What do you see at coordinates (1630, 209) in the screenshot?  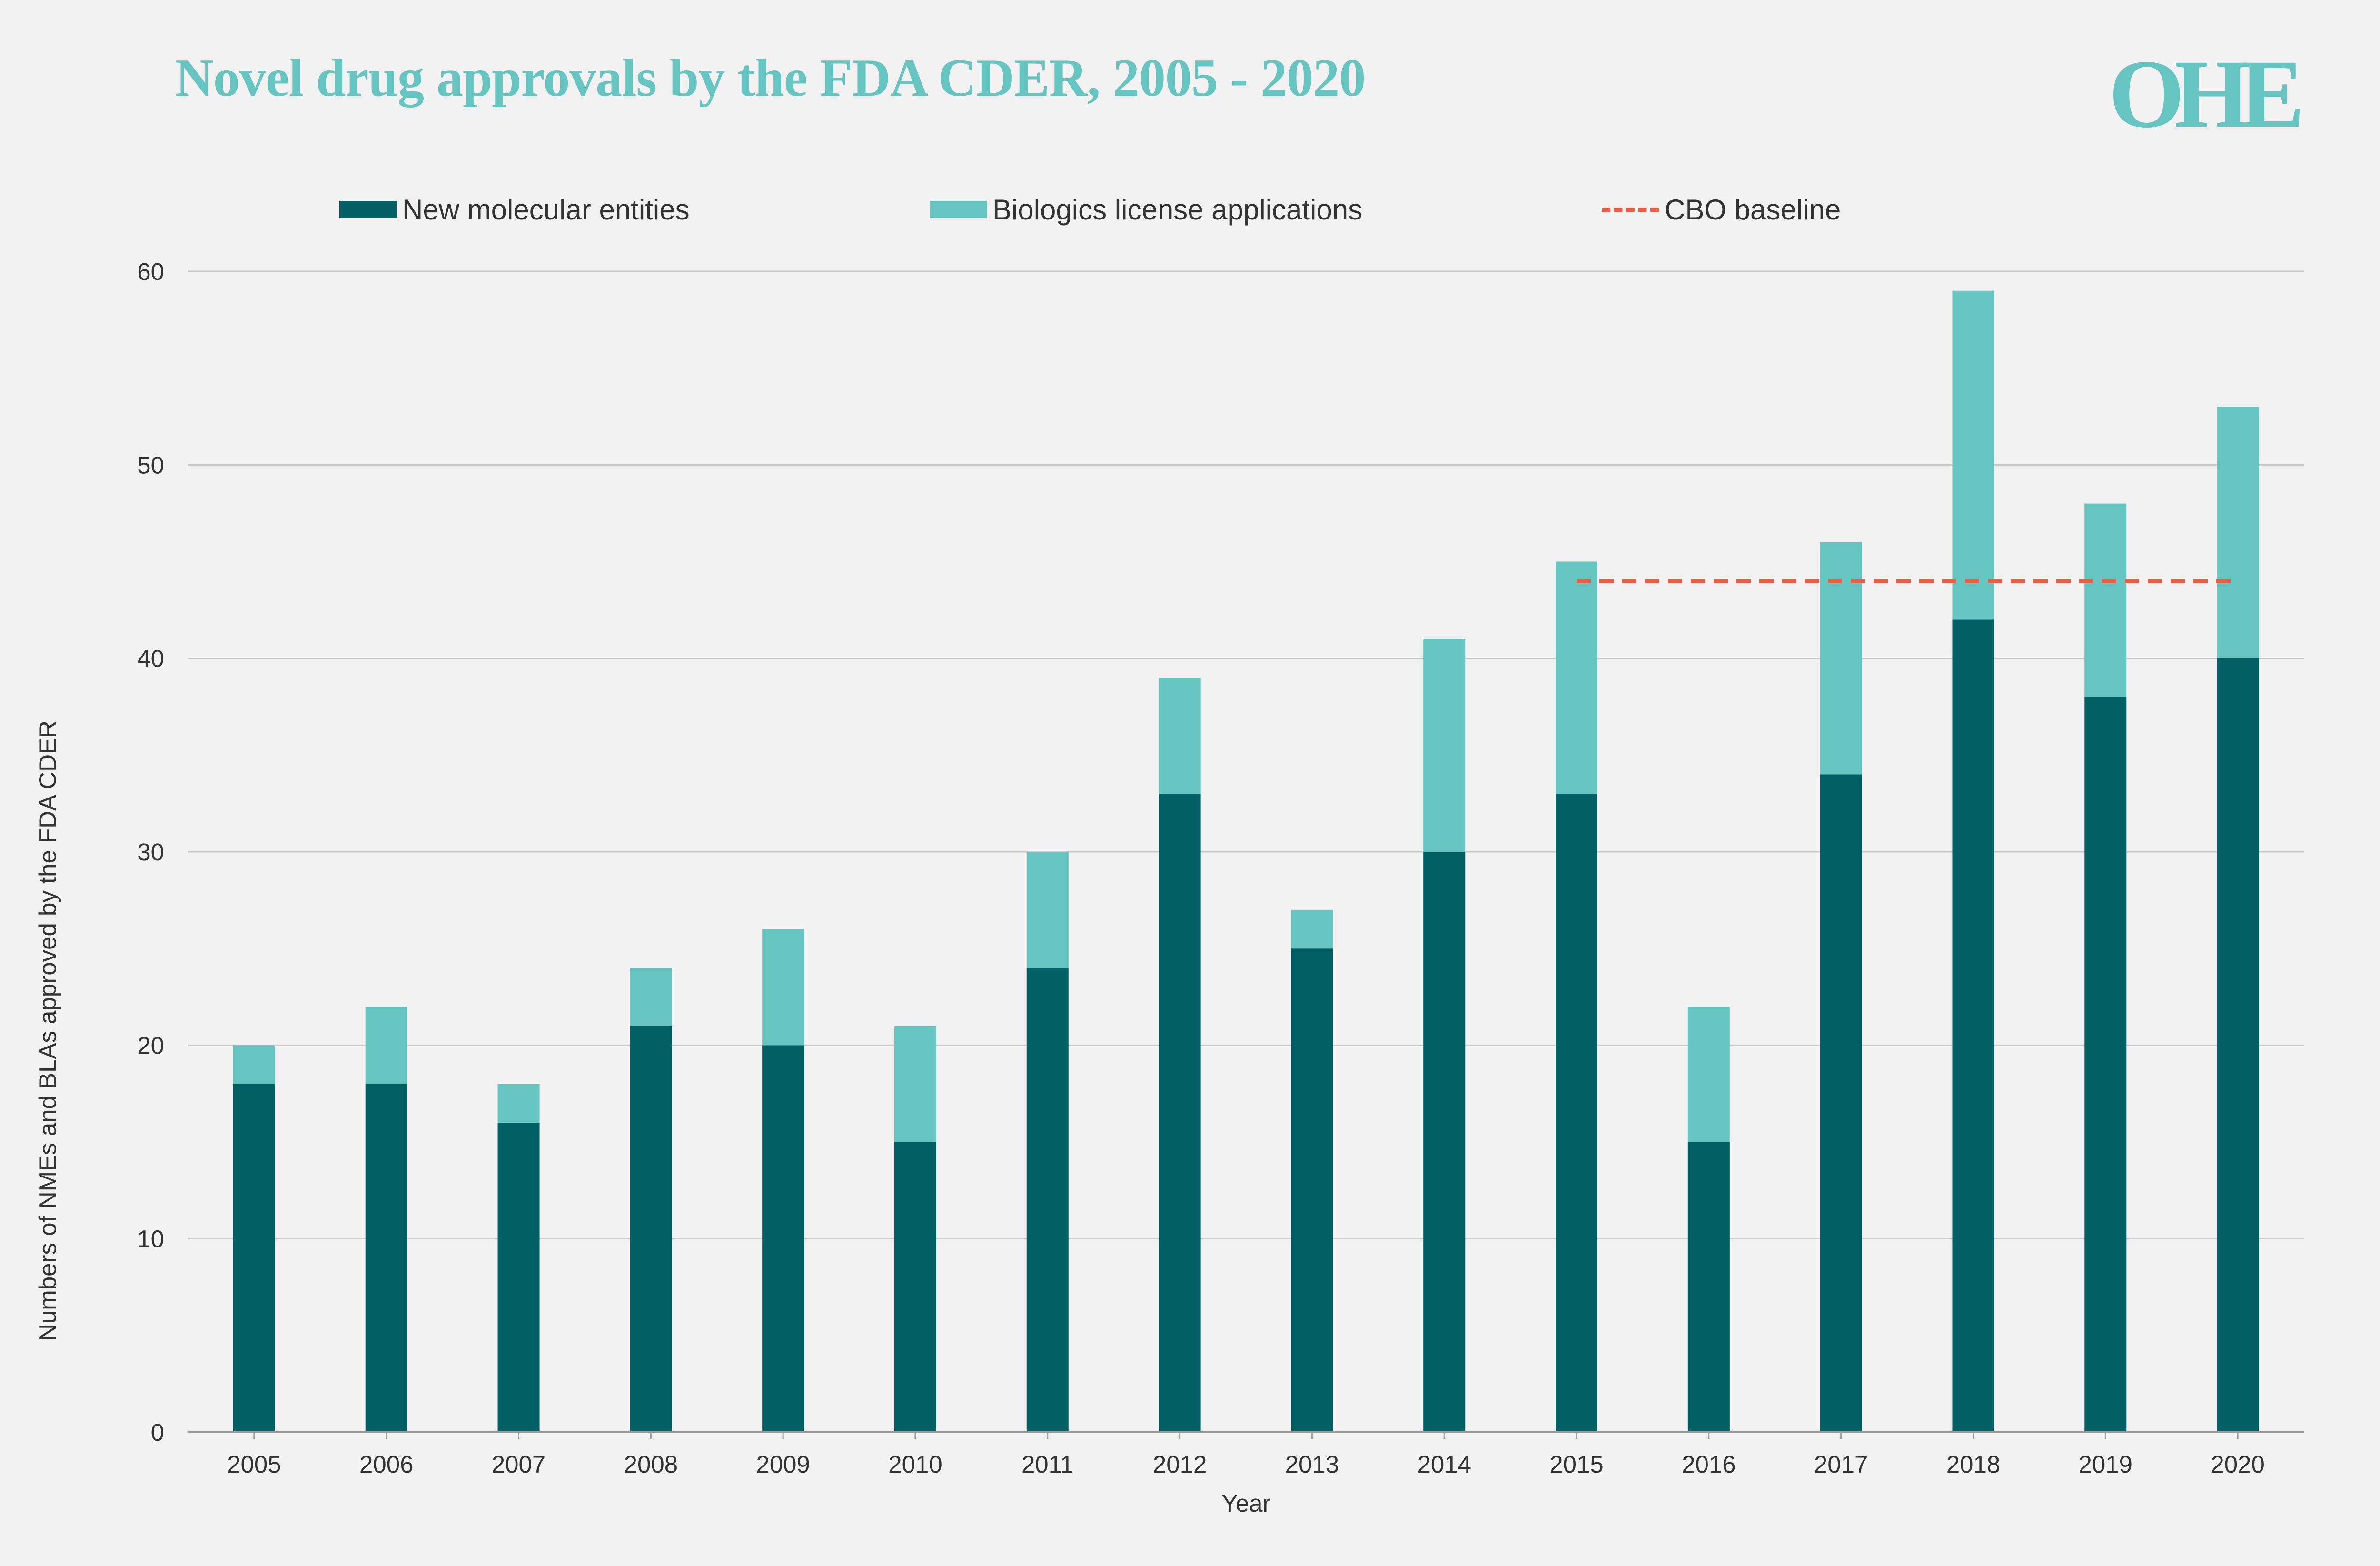 I see `legend-dash-cbo-baseline` at bounding box center [1630, 209].